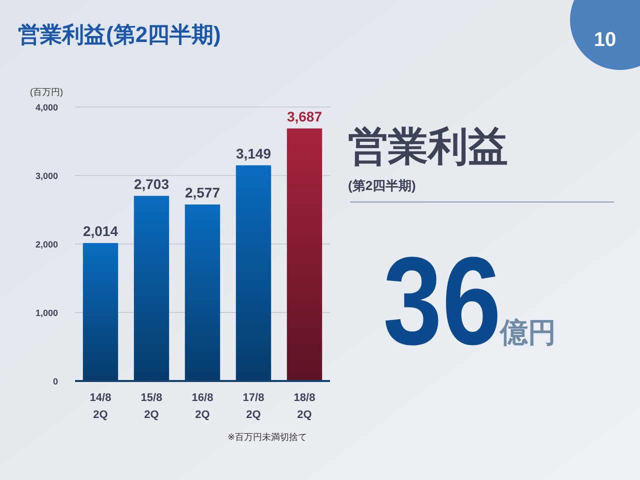 This screenshot has height=480, width=640. Describe the element at coordinates (254, 153) in the screenshot. I see `data-label: 3,149` at that location.